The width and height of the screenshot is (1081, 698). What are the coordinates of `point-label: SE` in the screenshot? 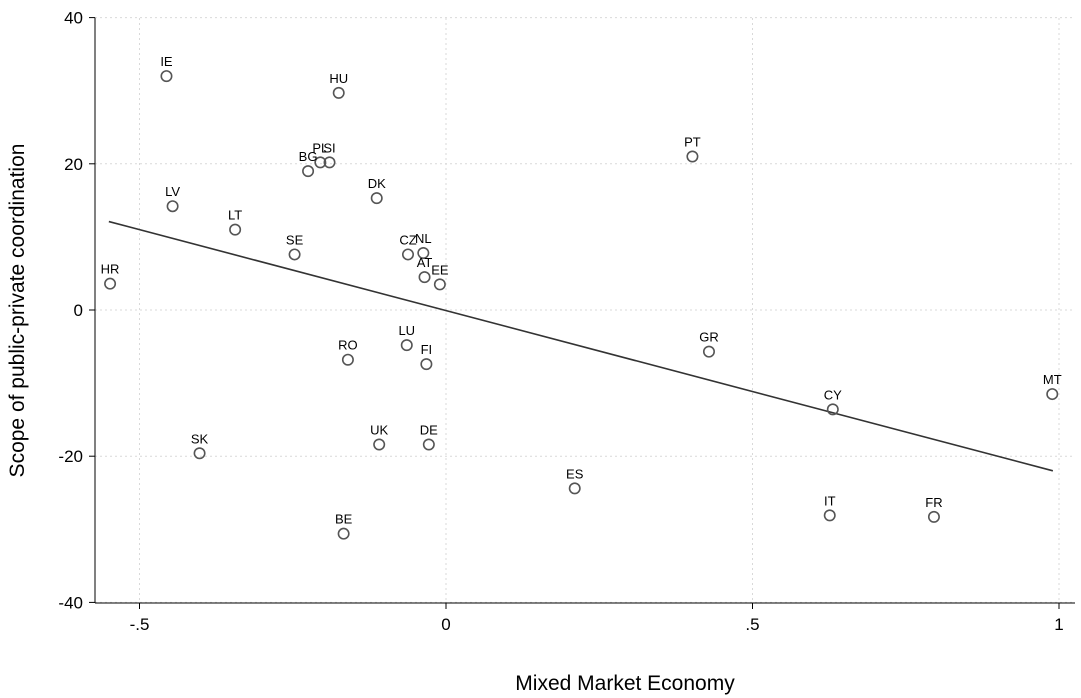 It's located at (295, 239).